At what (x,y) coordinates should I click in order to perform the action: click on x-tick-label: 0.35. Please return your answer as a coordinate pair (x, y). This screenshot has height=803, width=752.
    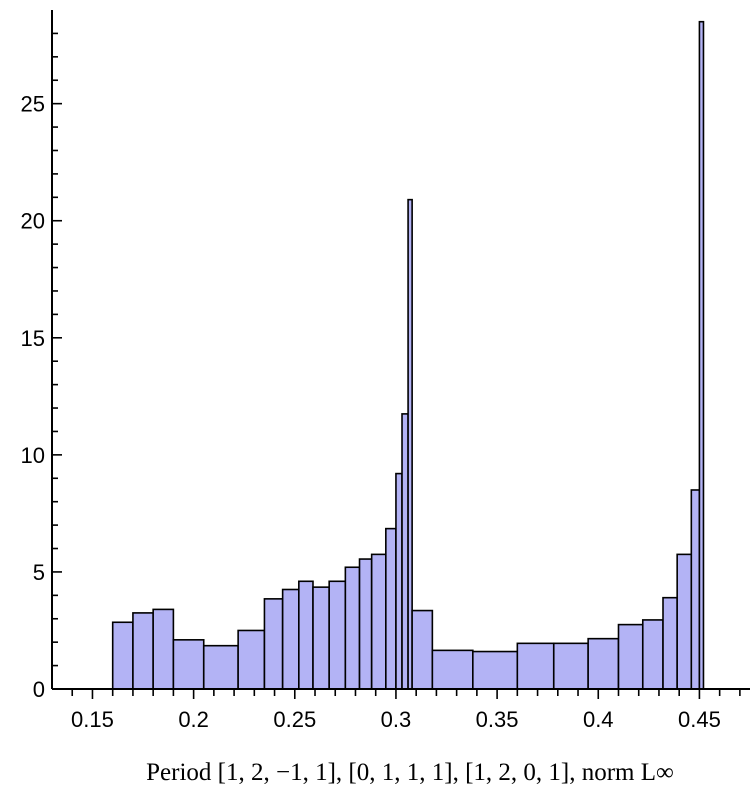
    Looking at the image, I should click on (497, 719).